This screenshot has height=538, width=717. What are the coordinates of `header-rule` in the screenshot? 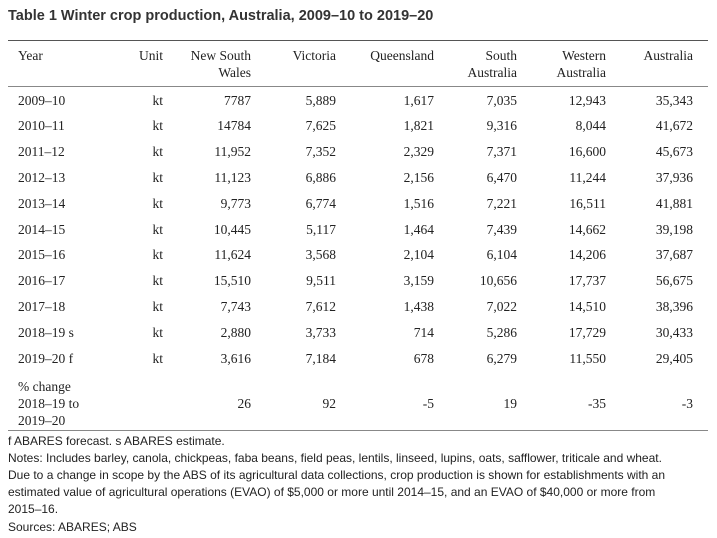 It's located at (358, 86).